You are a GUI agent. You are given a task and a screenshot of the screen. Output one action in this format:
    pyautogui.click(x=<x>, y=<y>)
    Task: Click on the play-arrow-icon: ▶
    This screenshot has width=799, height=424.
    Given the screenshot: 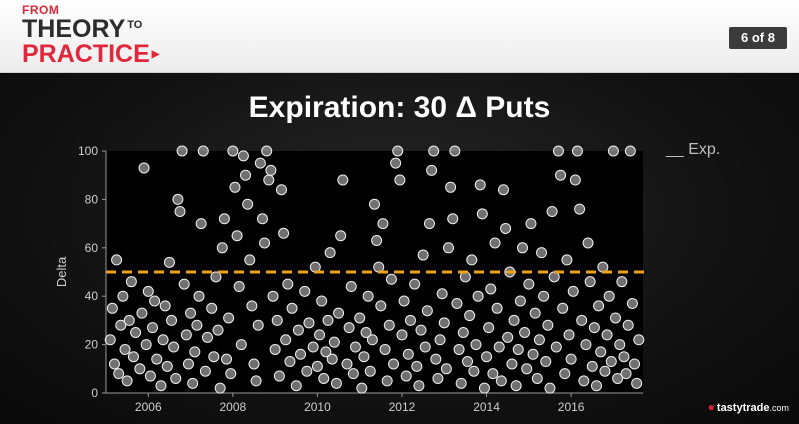 What is the action you would take?
    pyautogui.click(x=155, y=55)
    